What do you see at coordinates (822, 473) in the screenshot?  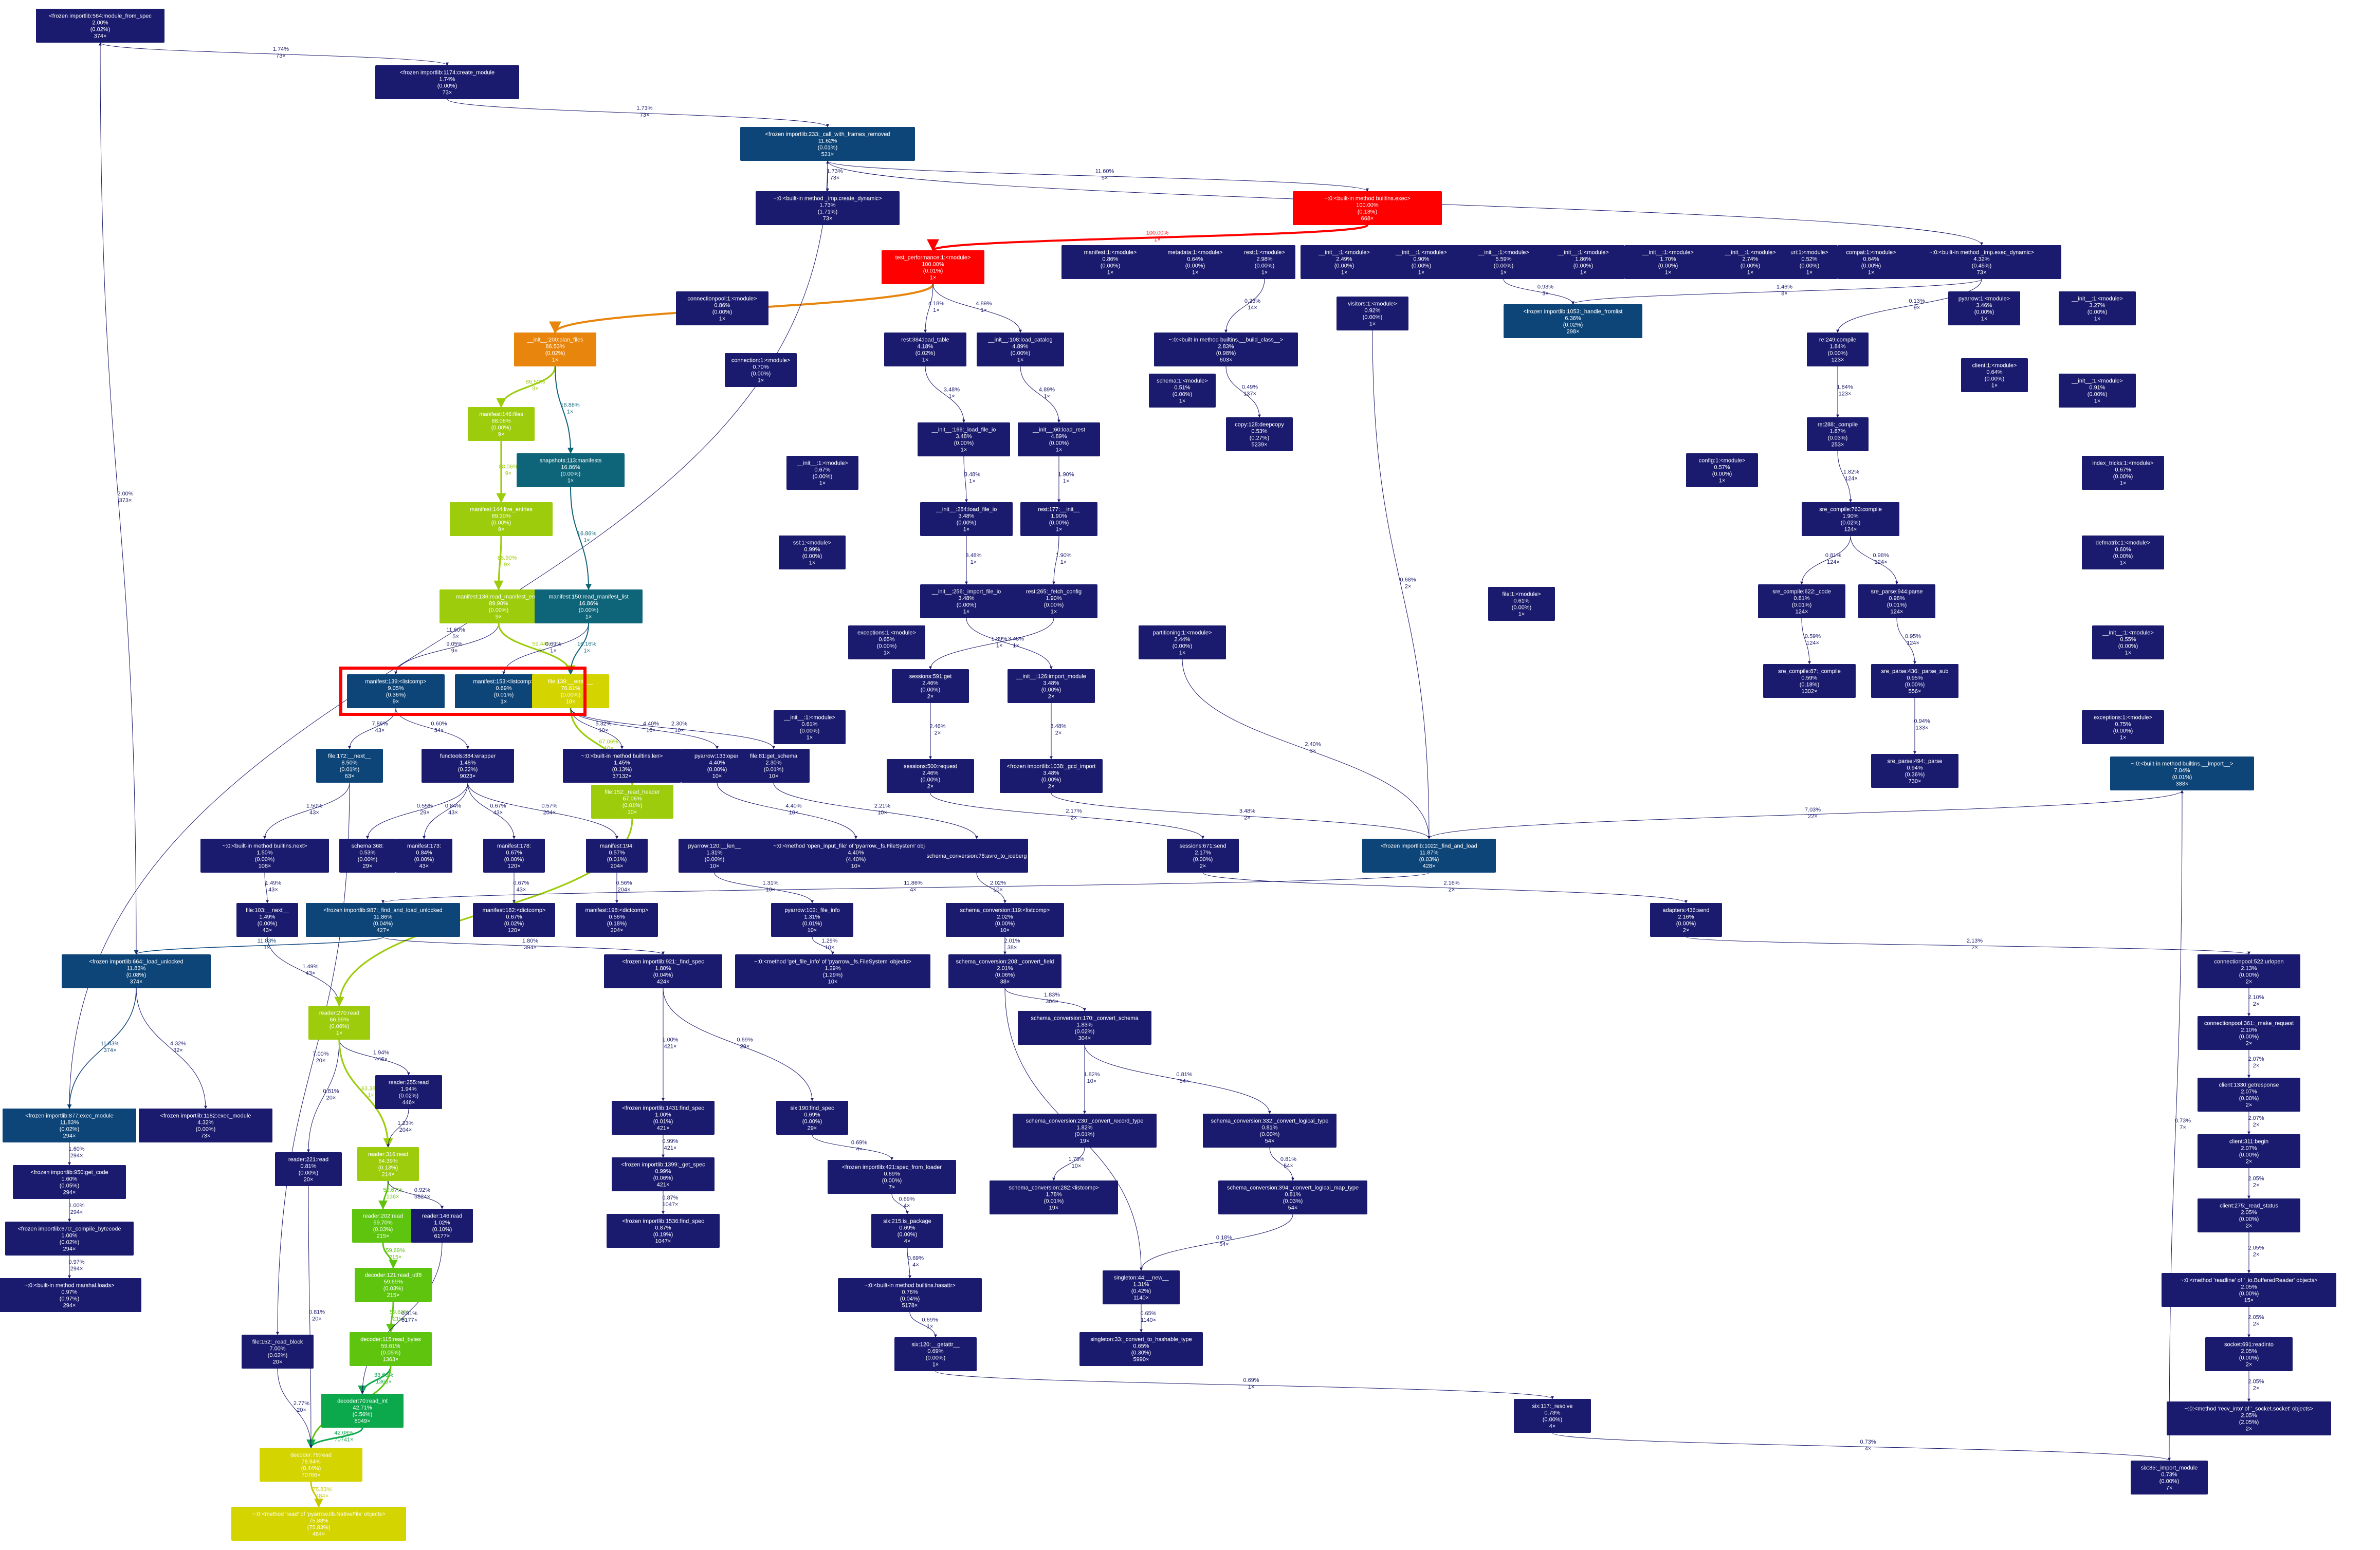 I see `node-init-i: __init__:1:<module>0.67%(0.00%)1×` at bounding box center [822, 473].